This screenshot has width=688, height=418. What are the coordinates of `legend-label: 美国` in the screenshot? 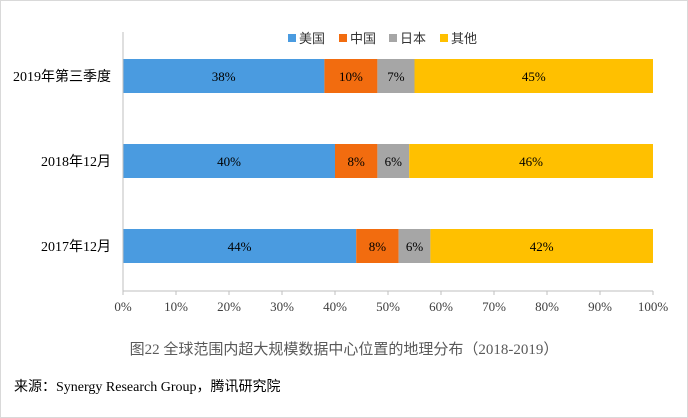 It's located at (312, 39).